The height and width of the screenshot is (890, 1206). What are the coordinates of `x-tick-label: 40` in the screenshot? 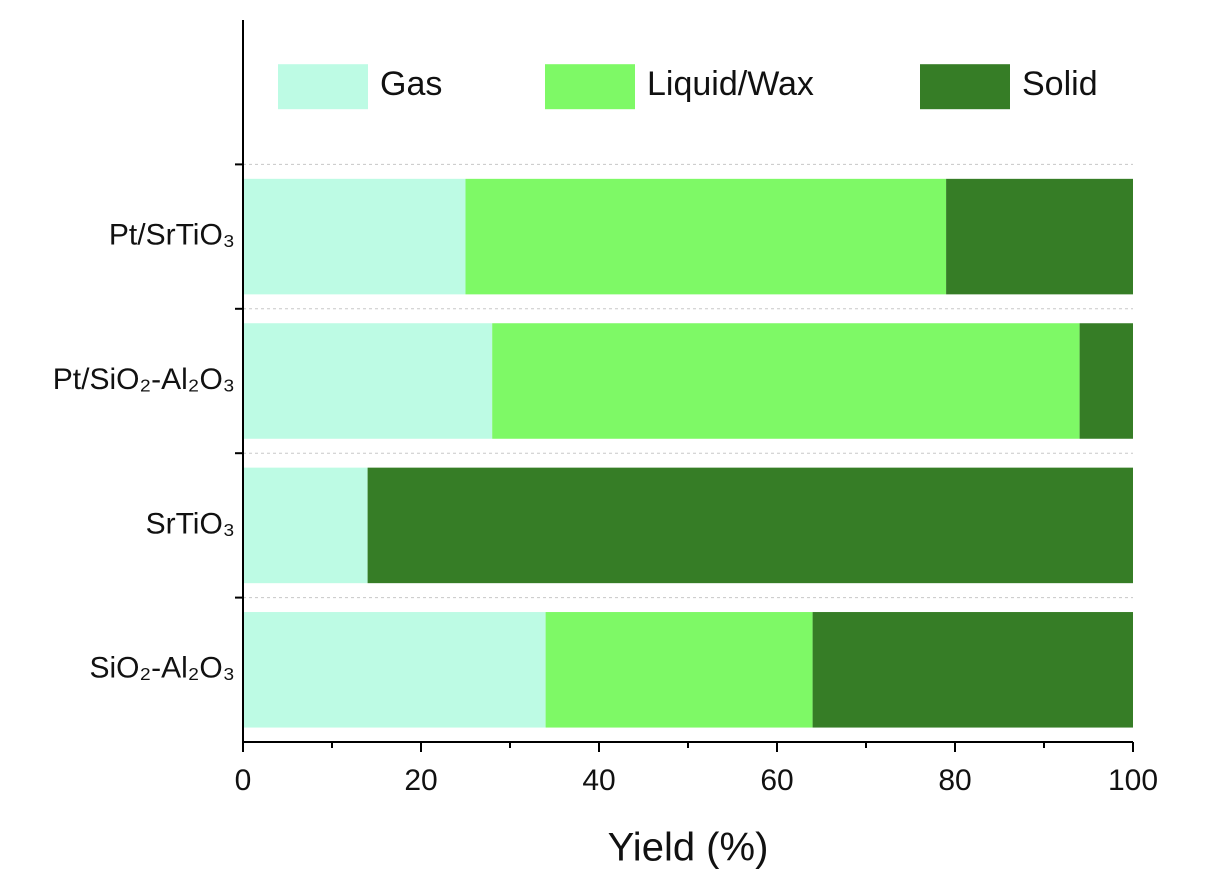 It's located at (598, 780).